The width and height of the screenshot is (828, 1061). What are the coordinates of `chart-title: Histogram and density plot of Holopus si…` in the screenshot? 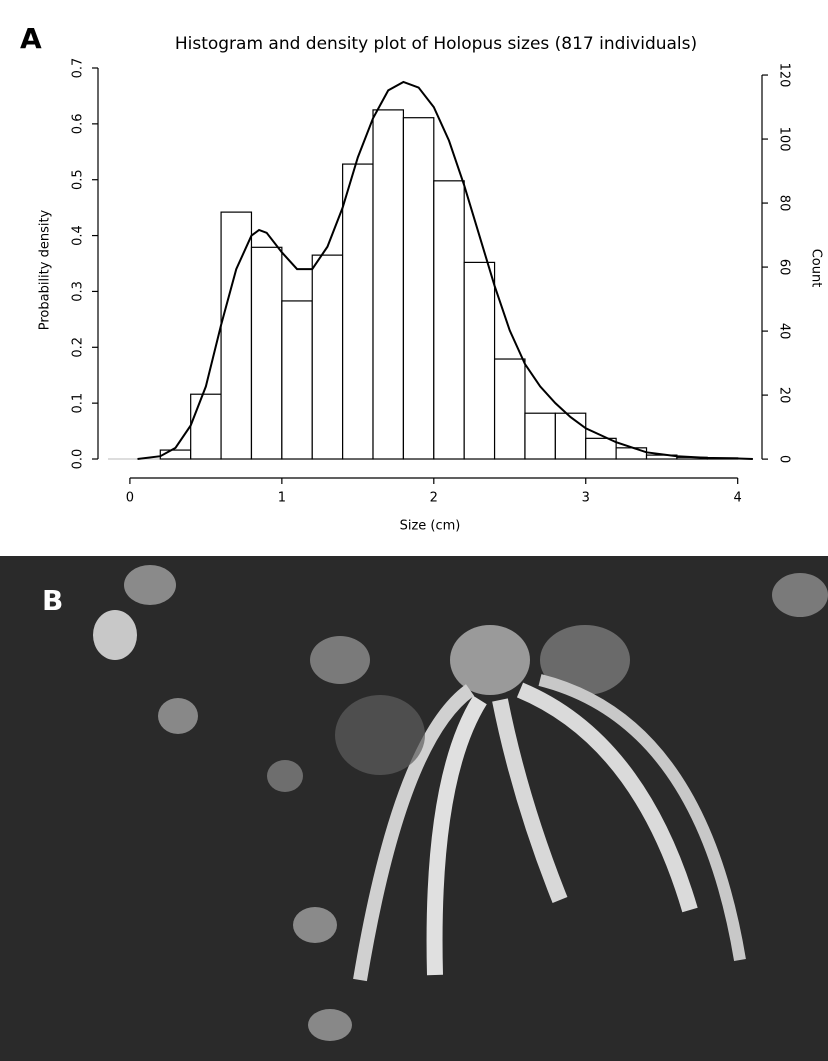 It's located at (436, 44).